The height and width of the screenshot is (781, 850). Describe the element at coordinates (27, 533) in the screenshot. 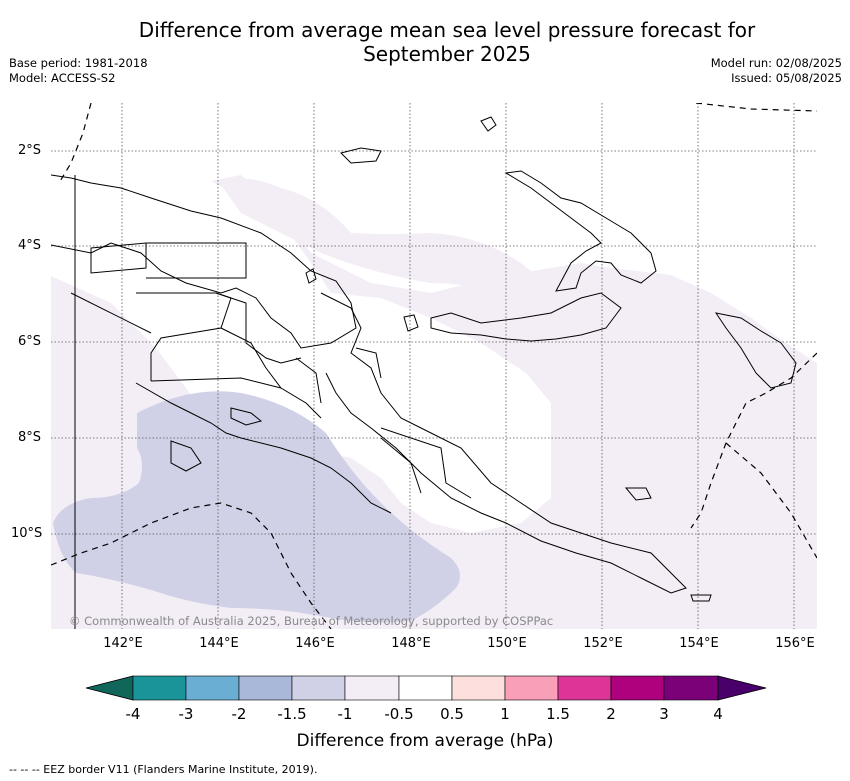

I see `lat-tick-10s: 10°S` at that location.